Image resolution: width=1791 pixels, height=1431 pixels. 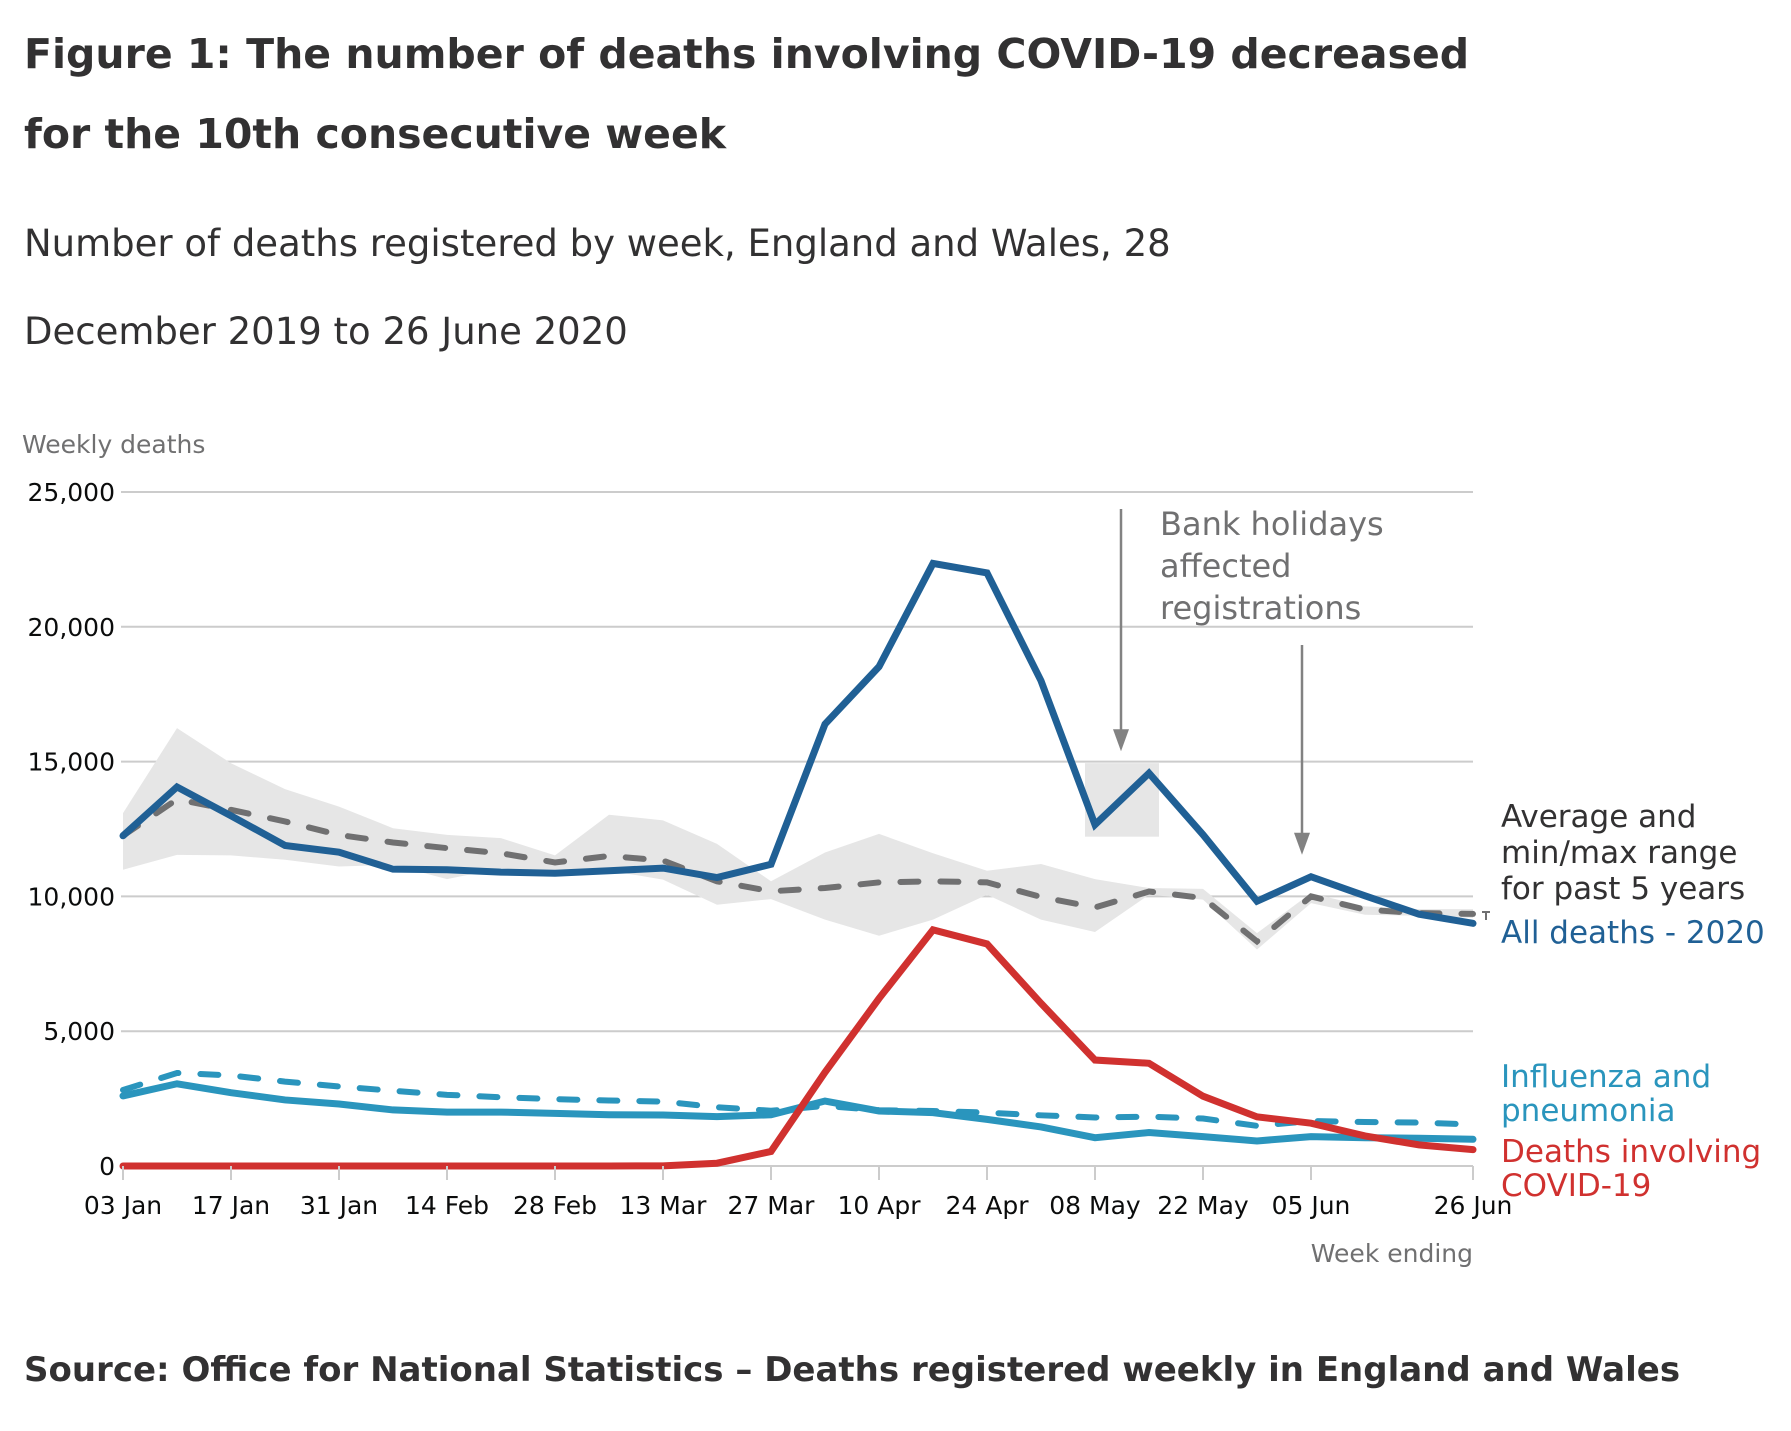 What do you see at coordinates (107, 1166) in the screenshot?
I see `y-tick-label: 0` at bounding box center [107, 1166].